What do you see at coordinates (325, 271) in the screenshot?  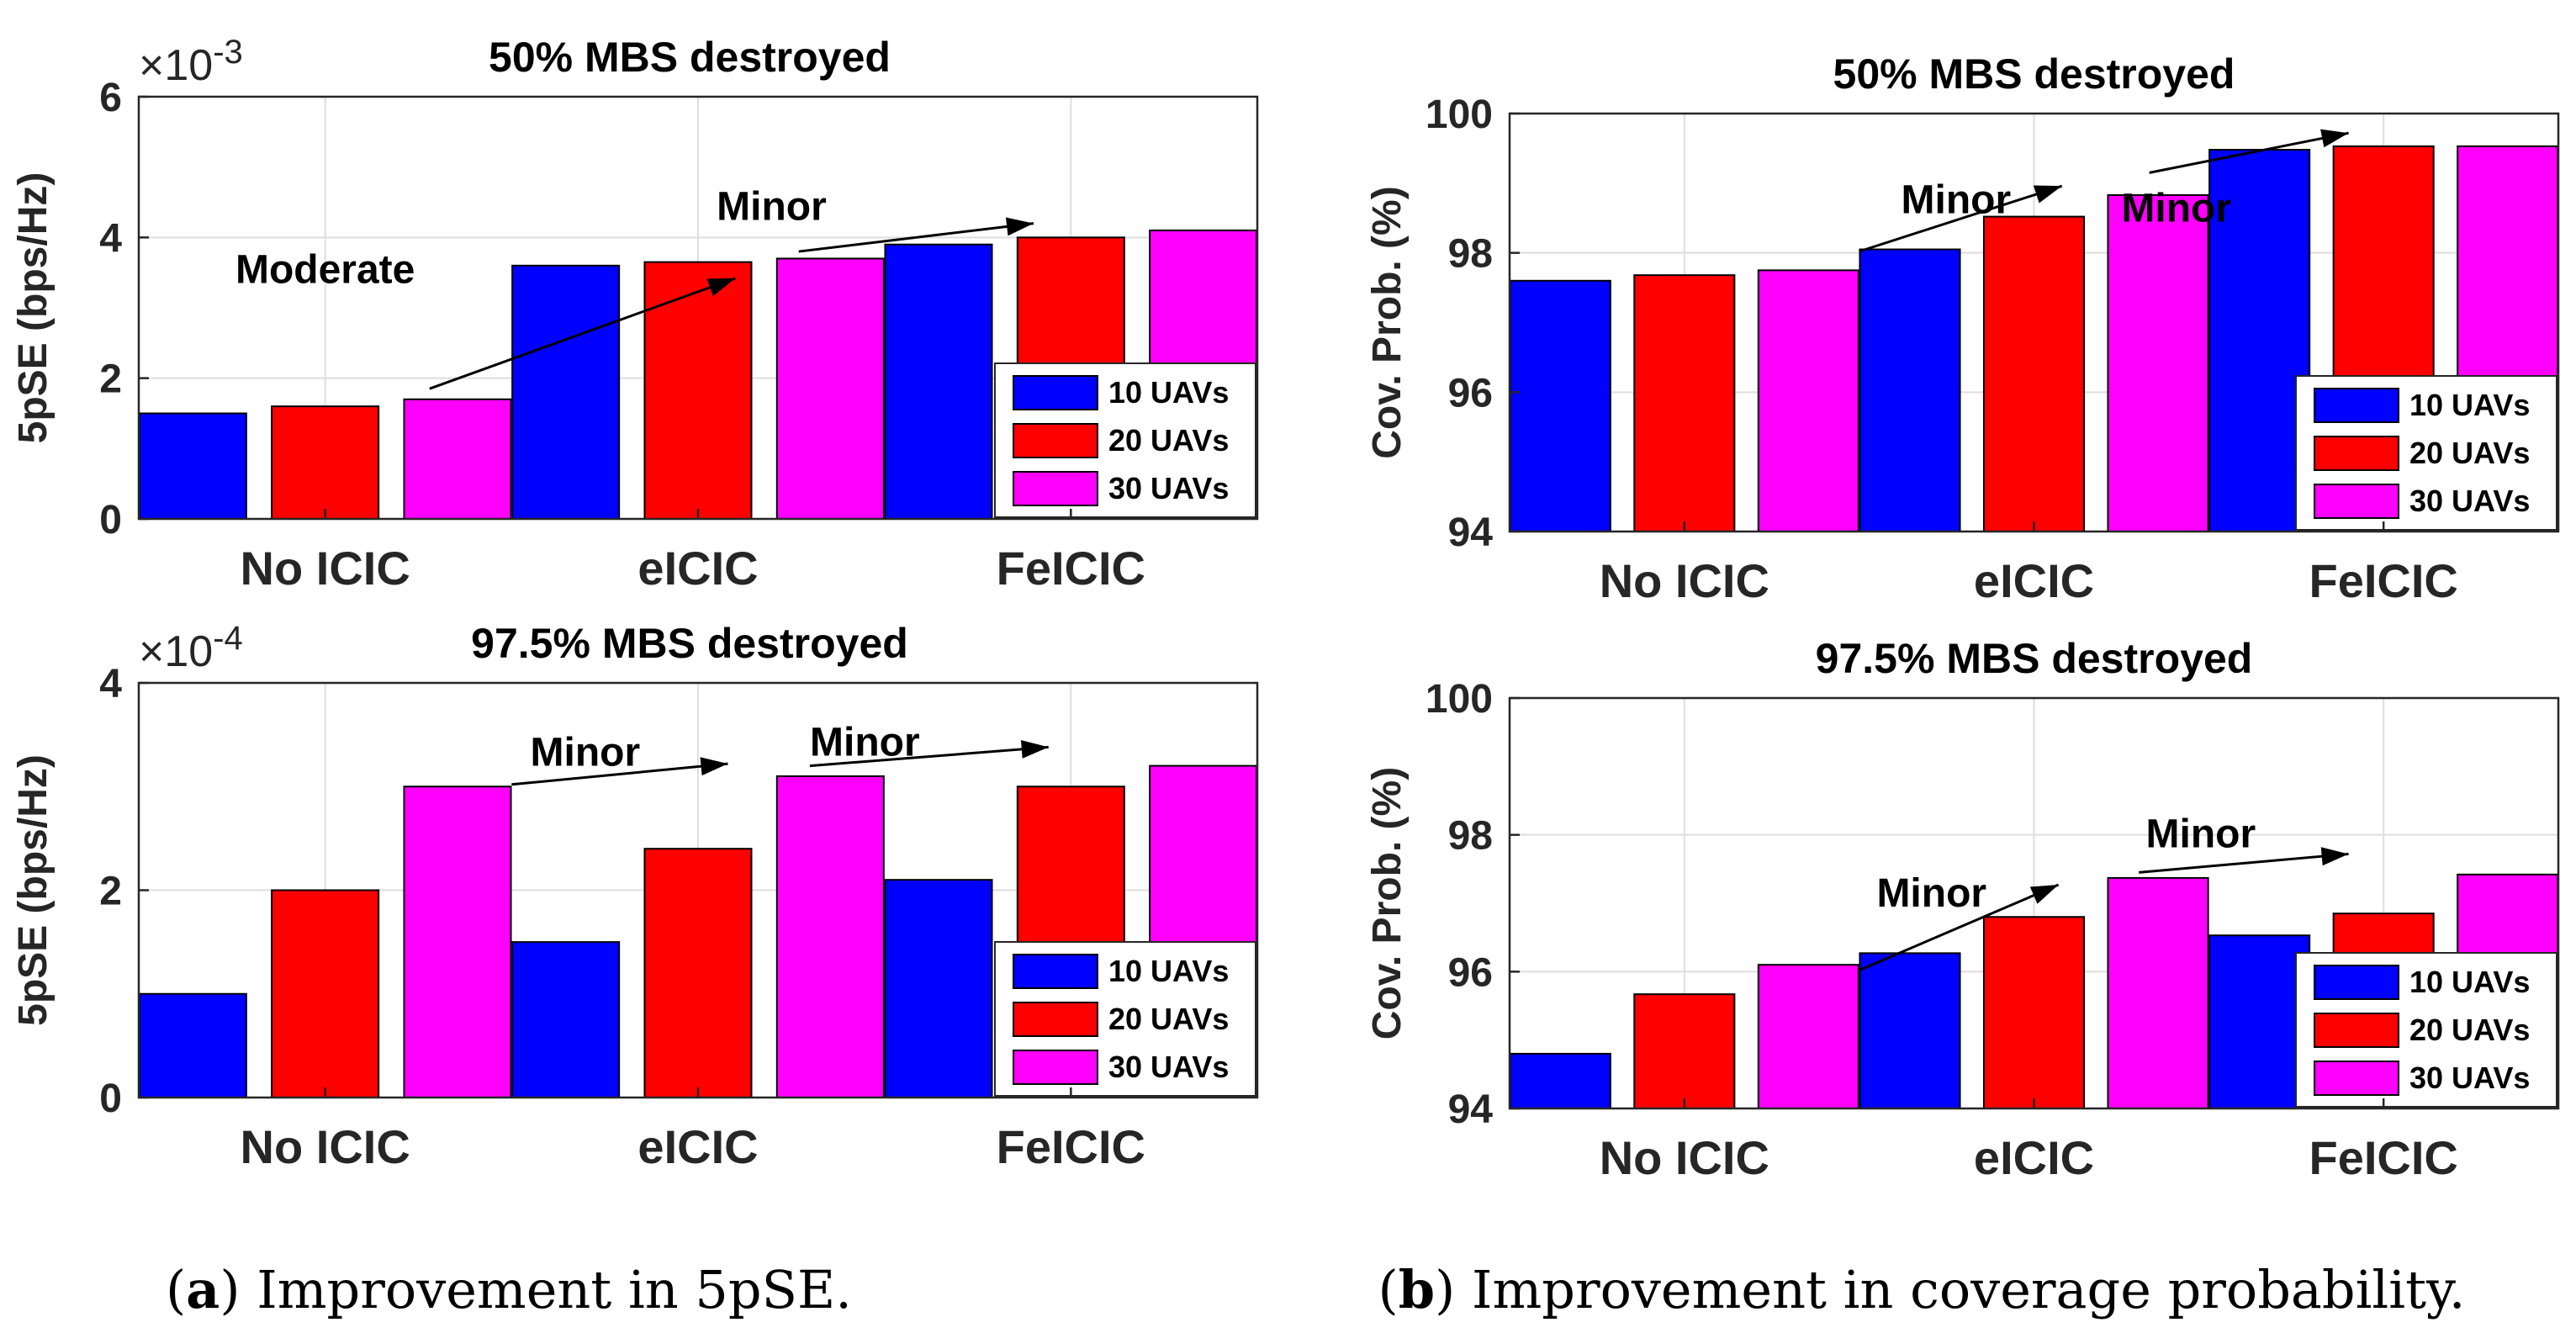 I see `annotation-label: Moderate` at bounding box center [325, 271].